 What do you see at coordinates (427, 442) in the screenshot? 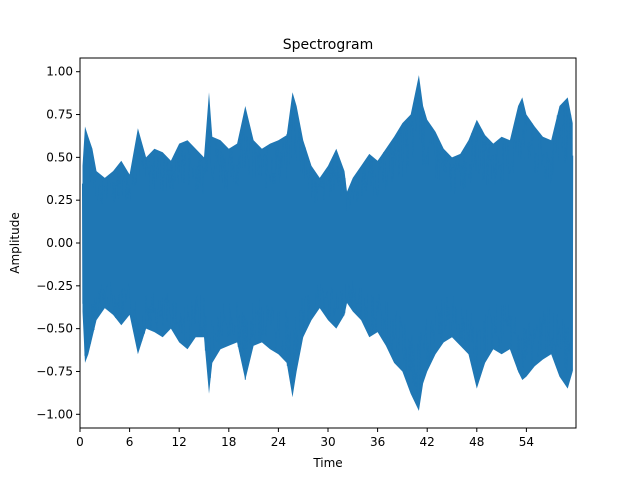
I see `x-tick-label: 42` at bounding box center [427, 442].